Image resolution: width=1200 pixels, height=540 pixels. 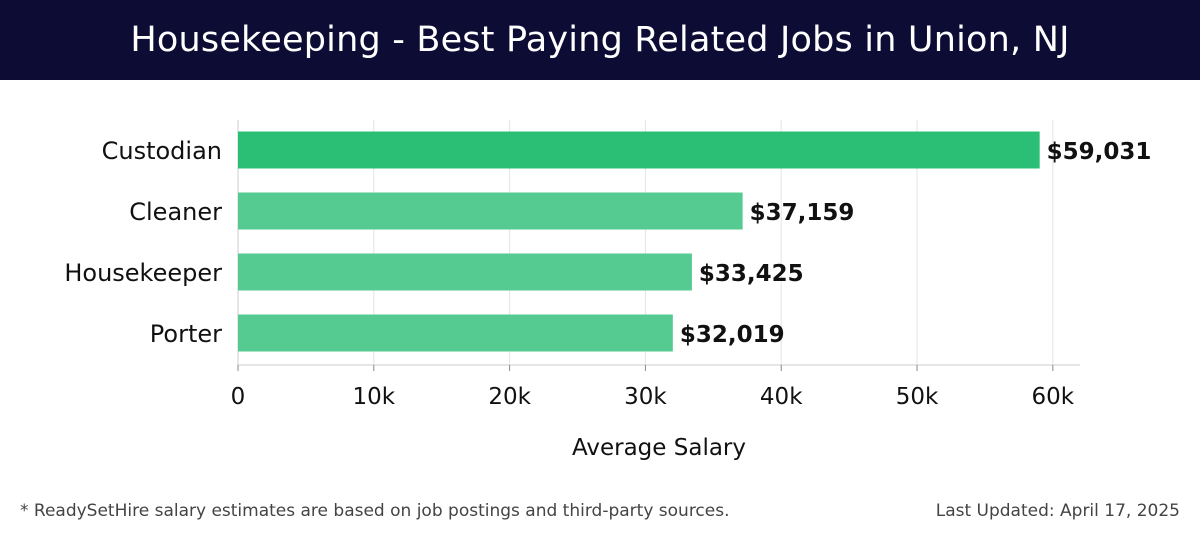 What do you see at coordinates (238, 397) in the screenshot?
I see `x-tick-label: 0` at bounding box center [238, 397].